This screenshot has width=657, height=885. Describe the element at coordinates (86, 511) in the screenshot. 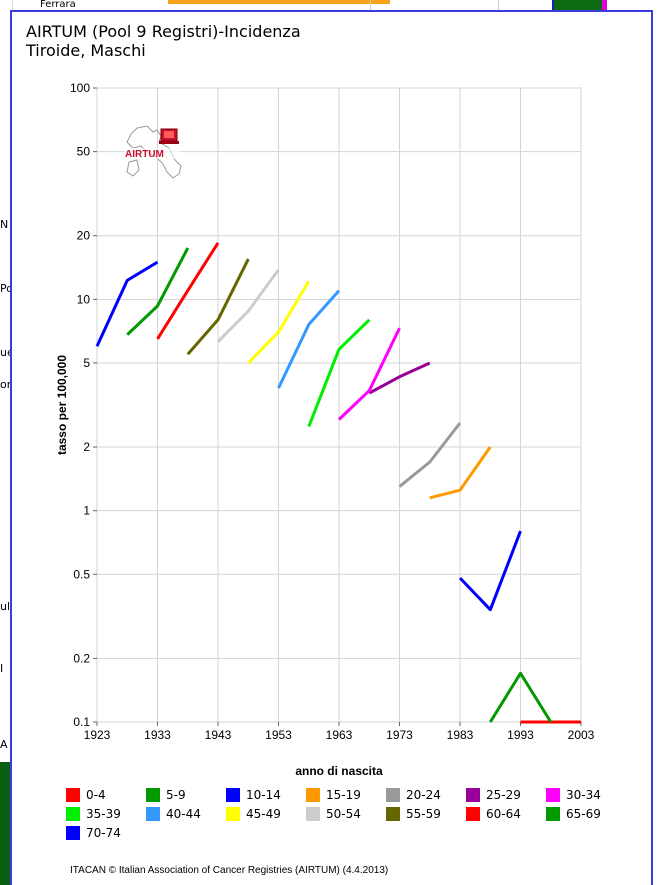

I see `y-tick-label: 1` at that location.